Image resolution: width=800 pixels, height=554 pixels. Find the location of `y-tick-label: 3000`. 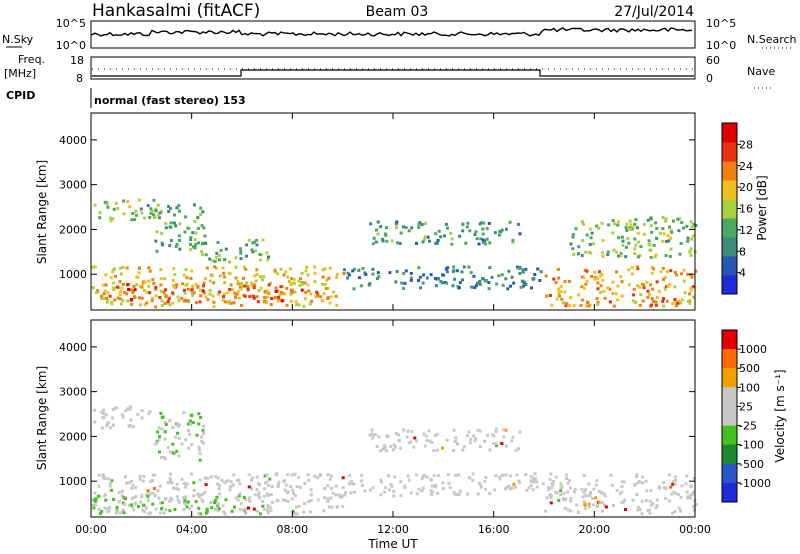

y-tick-label: 3000 is located at coordinates (73, 392).